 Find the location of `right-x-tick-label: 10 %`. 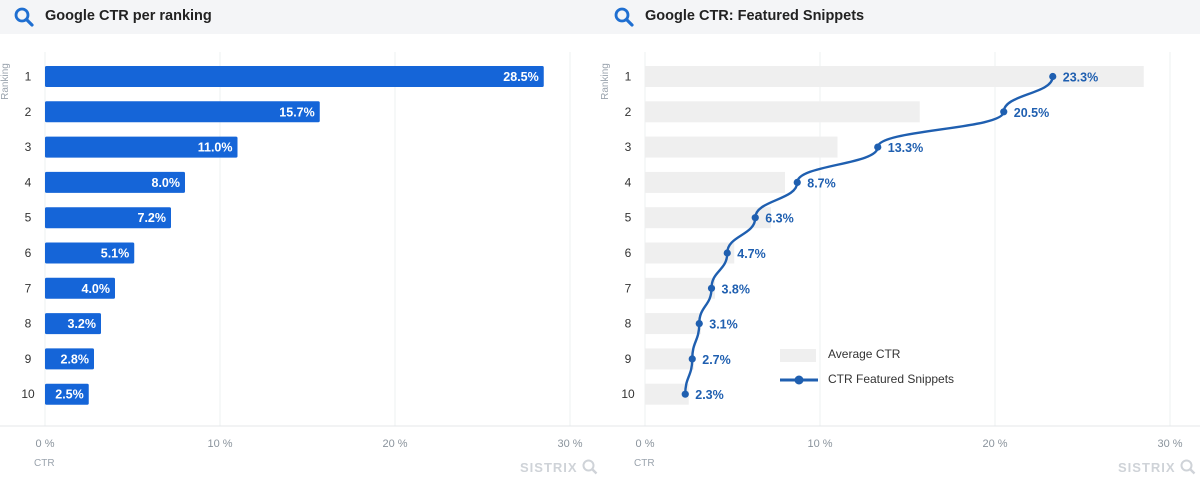

right-x-tick-label: 10 % is located at coordinates (819, 444).